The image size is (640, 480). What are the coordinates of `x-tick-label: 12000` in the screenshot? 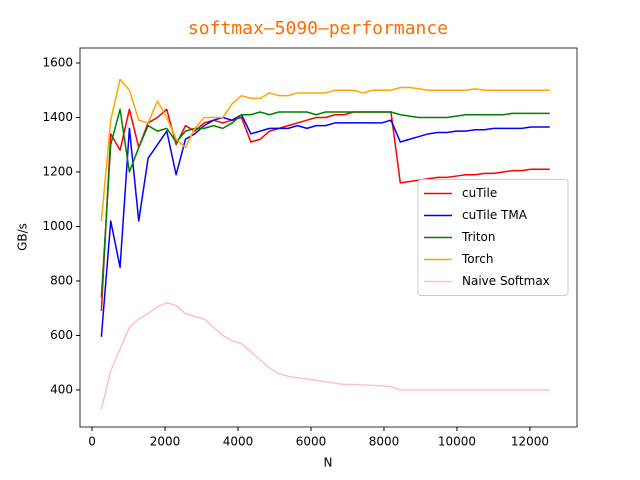 It's located at (530, 442).